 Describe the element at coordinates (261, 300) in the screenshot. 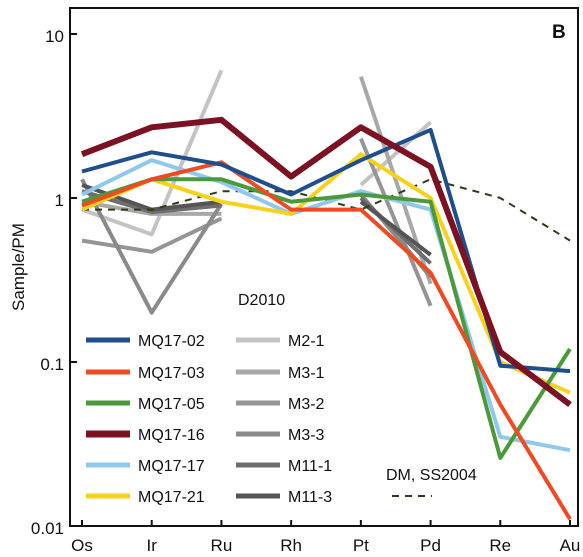

I see `reference-annotation: D2010` at that location.